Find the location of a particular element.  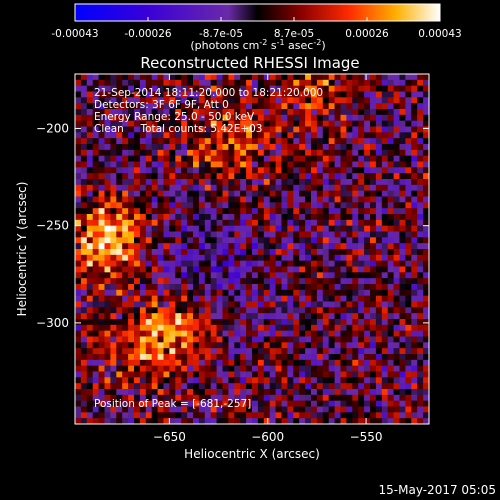

peak-position-label: Position of Peak = [-681,-257] is located at coordinates (172, 404).